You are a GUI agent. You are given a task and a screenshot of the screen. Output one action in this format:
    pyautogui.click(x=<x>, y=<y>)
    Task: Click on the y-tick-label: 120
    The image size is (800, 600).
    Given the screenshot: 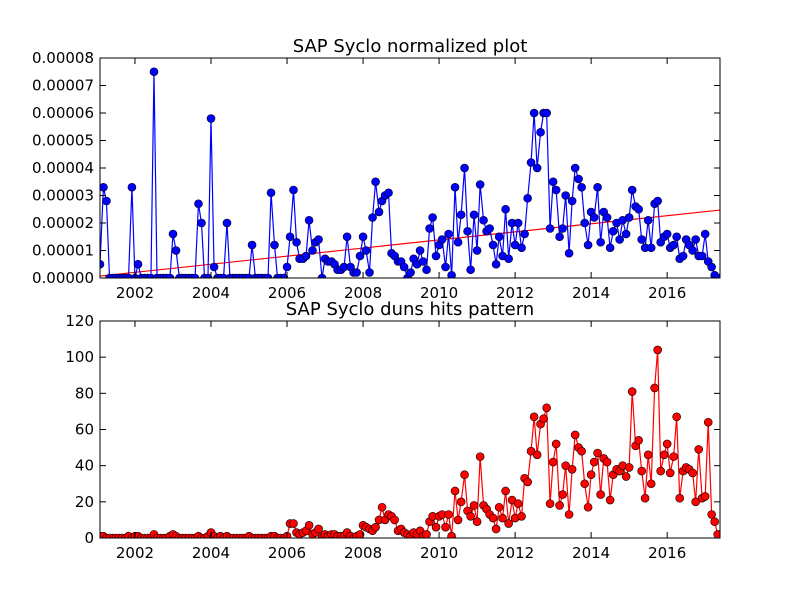 What is the action you would take?
    pyautogui.click(x=79, y=321)
    